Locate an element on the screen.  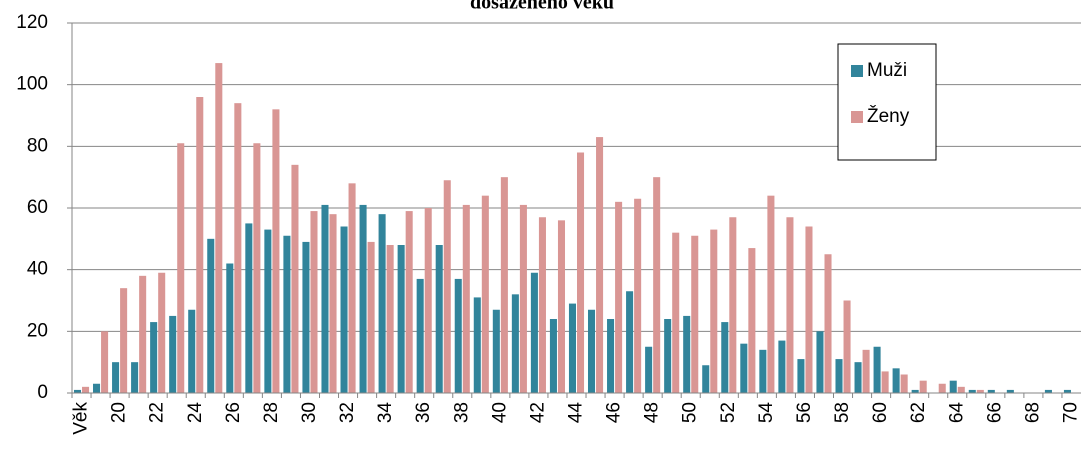
x-tick-label: 24 is located at coordinates (195, 413).